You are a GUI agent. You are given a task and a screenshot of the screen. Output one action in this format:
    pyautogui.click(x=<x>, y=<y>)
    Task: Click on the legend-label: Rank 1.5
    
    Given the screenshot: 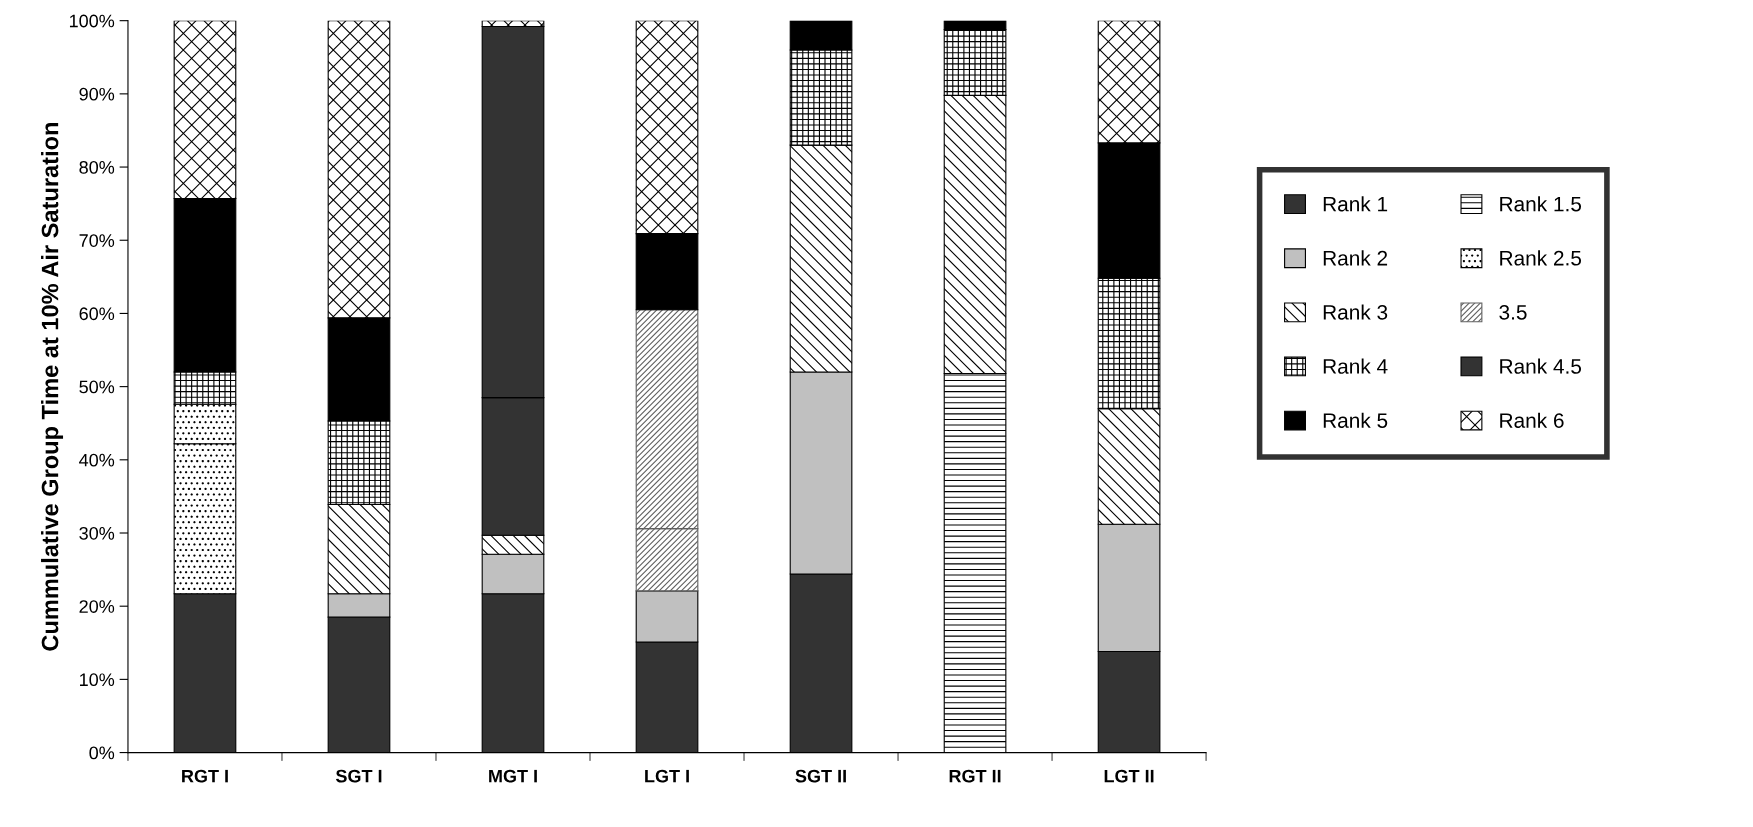 What is the action you would take?
    pyautogui.click(x=1541, y=204)
    